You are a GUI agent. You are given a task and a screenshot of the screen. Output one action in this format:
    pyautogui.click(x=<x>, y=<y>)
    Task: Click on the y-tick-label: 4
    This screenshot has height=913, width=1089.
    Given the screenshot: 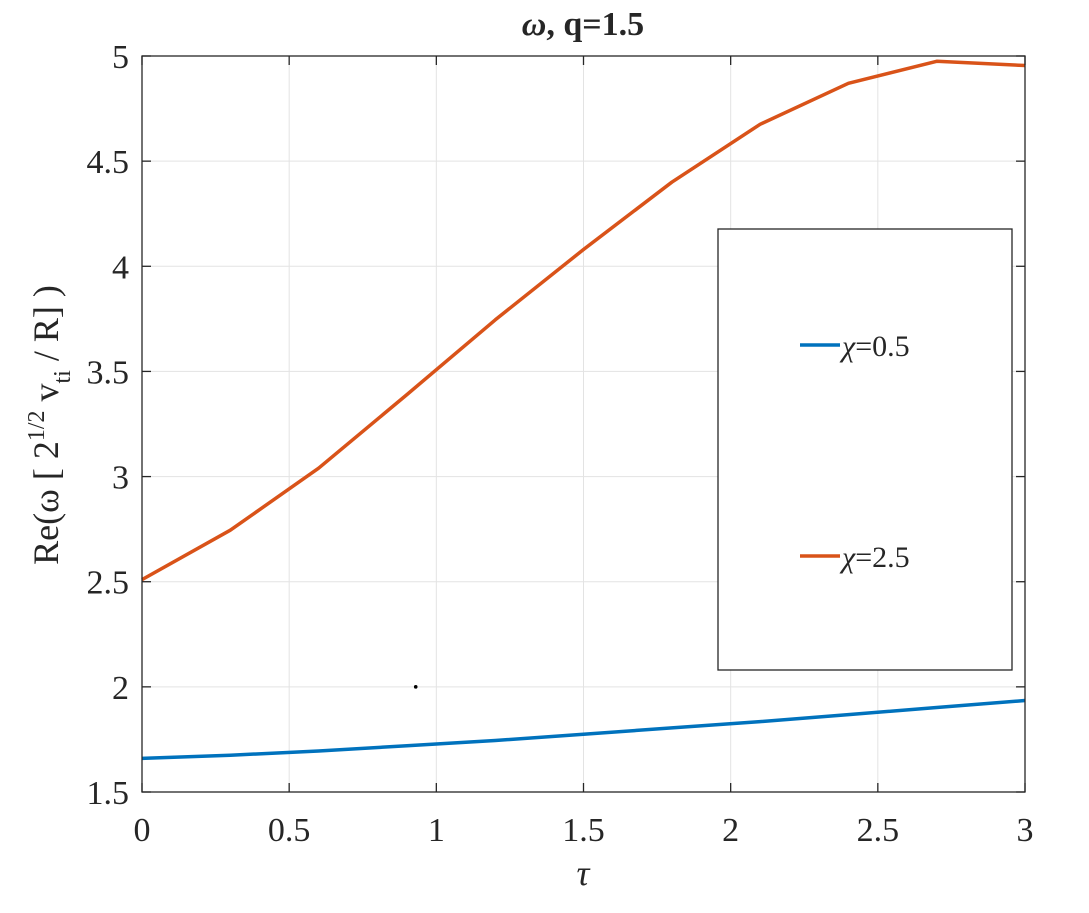 What is the action you would take?
    pyautogui.click(x=120, y=267)
    